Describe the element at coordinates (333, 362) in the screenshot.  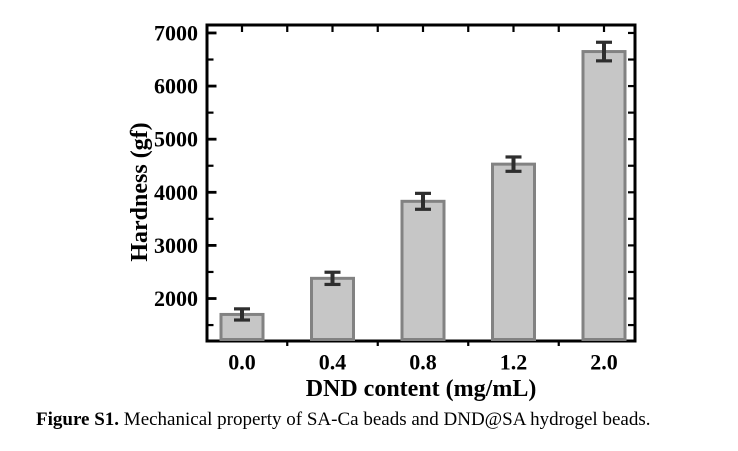
I see `x-tick-label: 0.4` at that location.